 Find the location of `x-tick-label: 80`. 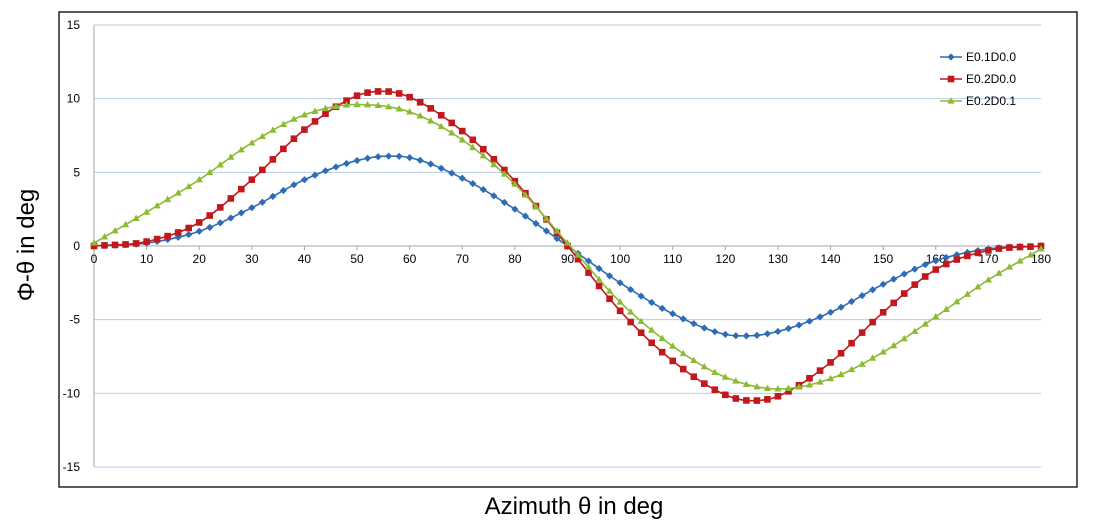

x-tick-label: 80 is located at coordinates (515, 259).